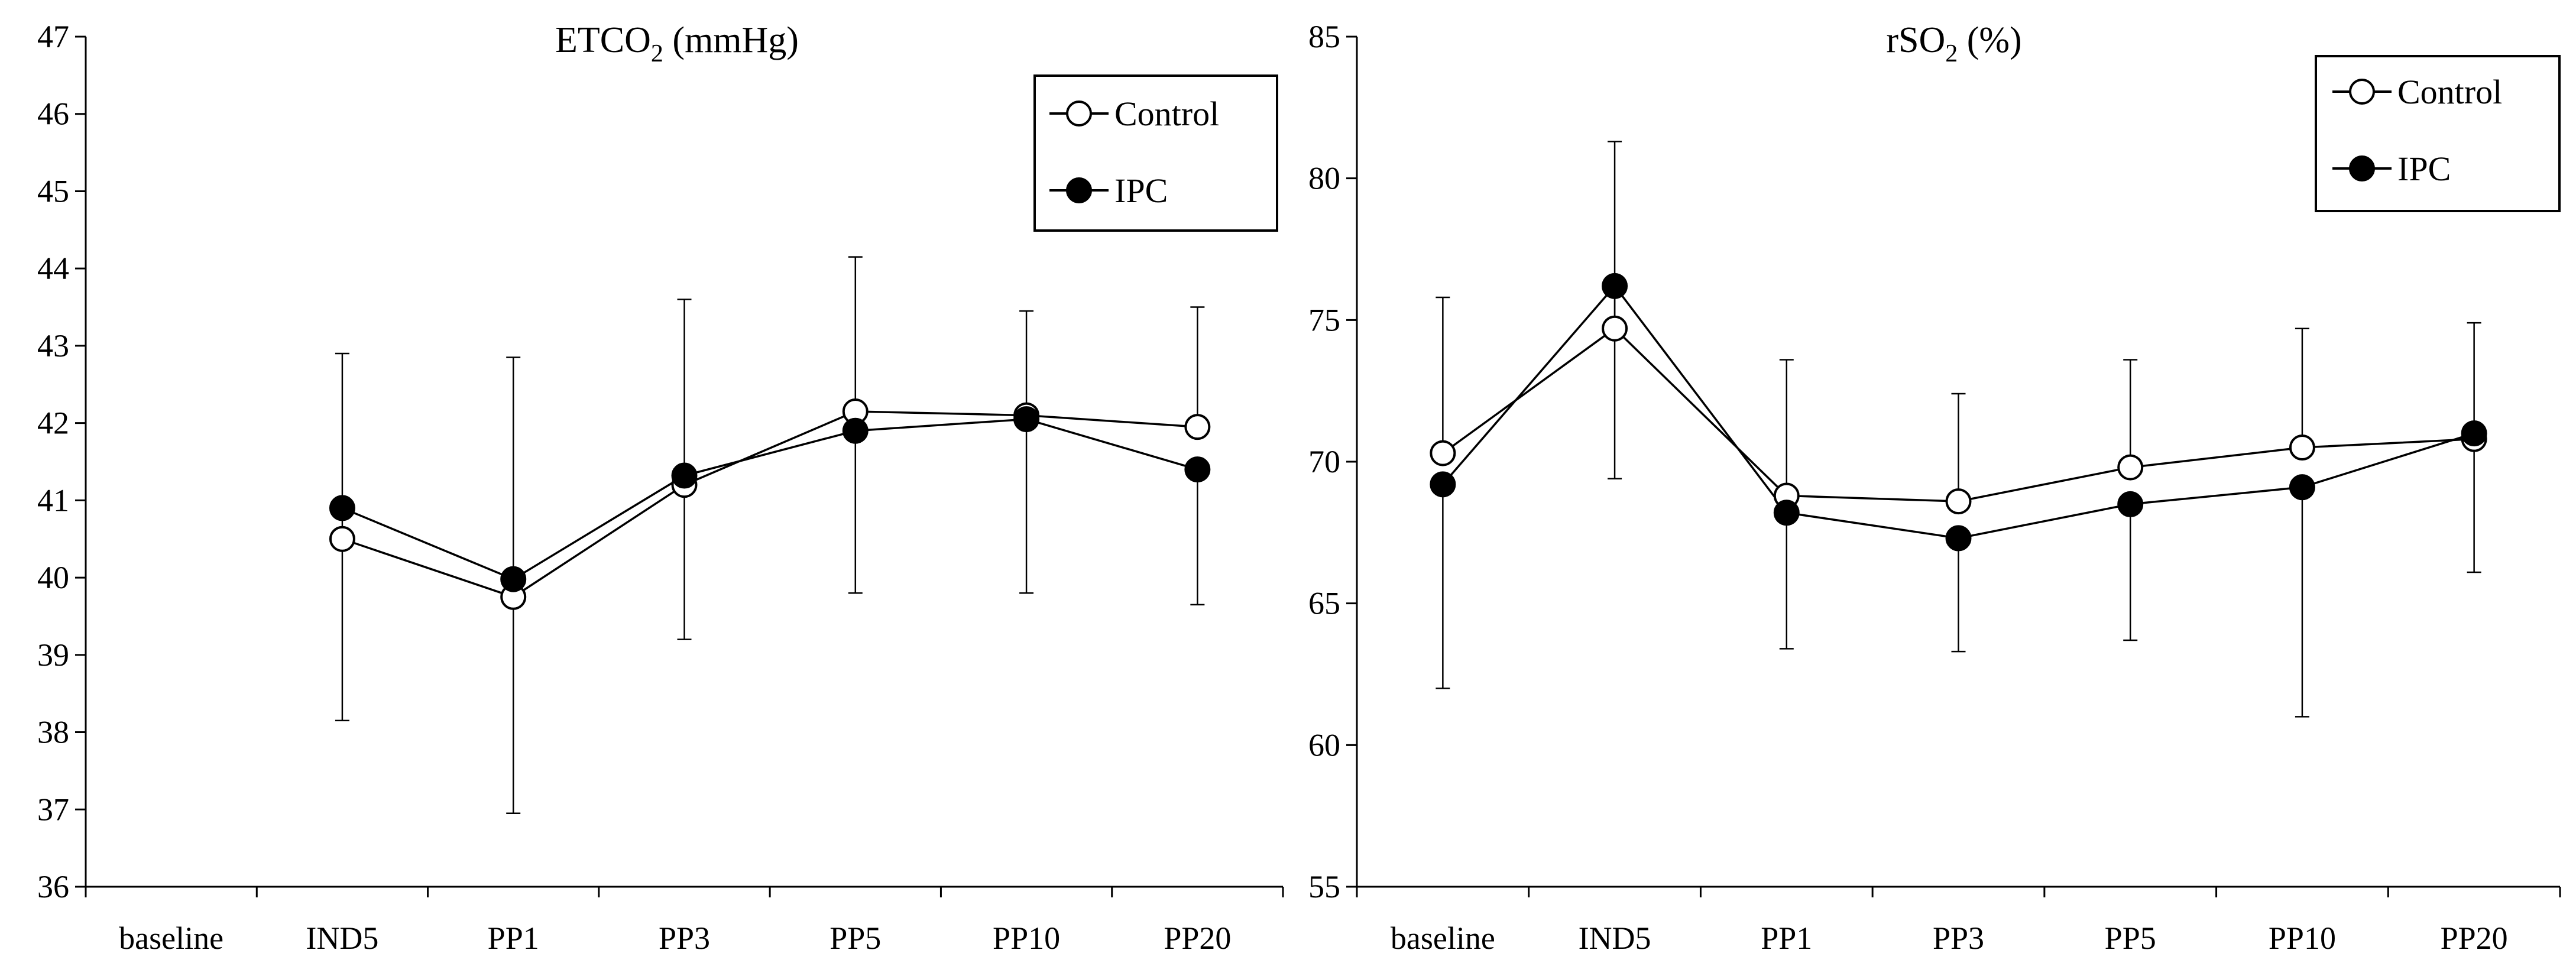 Image resolution: width=2576 pixels, height=976 pixels. Describe the element at coordinates (53, 114) in the screenshot. I see `y-tick-label: 46` at that location.